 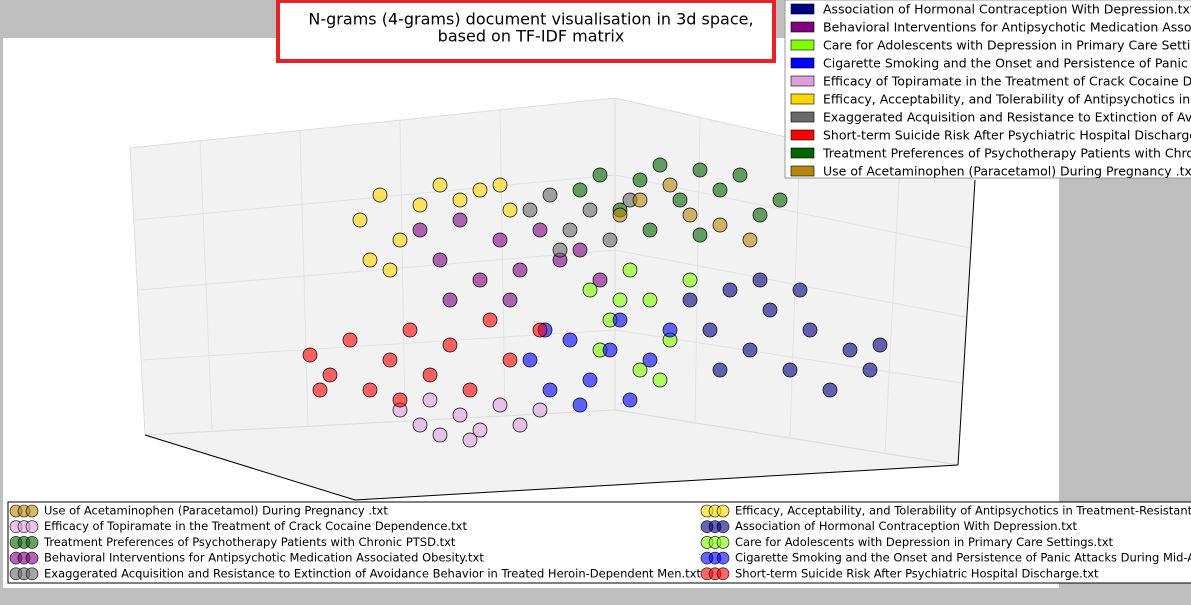 I want to click on legend-top, so click(x=987, y=89).